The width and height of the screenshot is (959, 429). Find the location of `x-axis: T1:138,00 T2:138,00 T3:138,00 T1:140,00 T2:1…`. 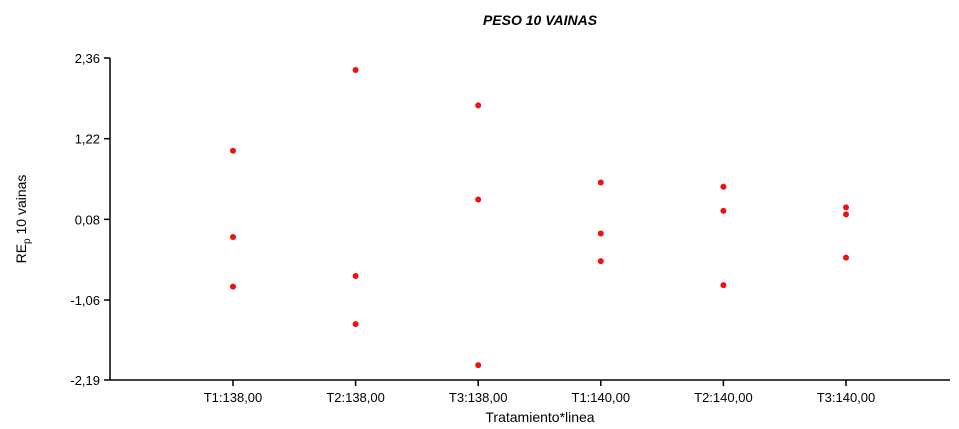

x-axis: T1:138,00 T2:138,00 T3:138,00 T1:140,00 T2:1… is located at coordinates (530, 392).